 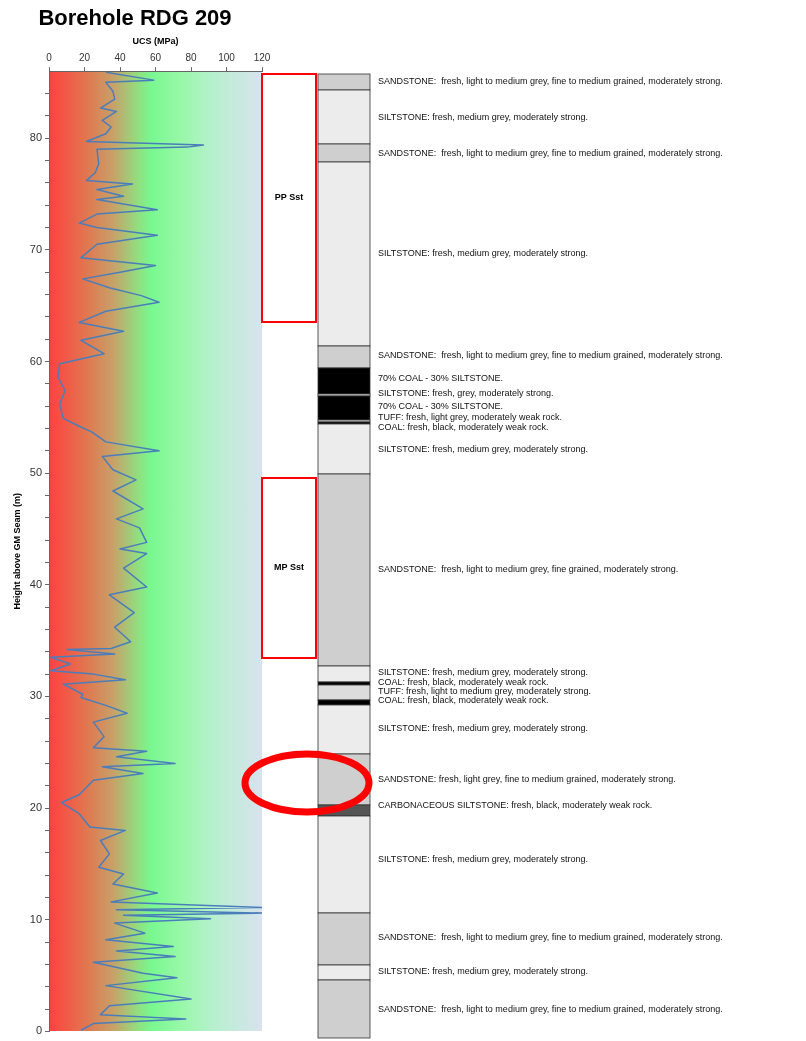 What do you see at coordinates (36, 583) in the screenshot?
I see `y-tick-label: 40` at bounding box center [36, 583].